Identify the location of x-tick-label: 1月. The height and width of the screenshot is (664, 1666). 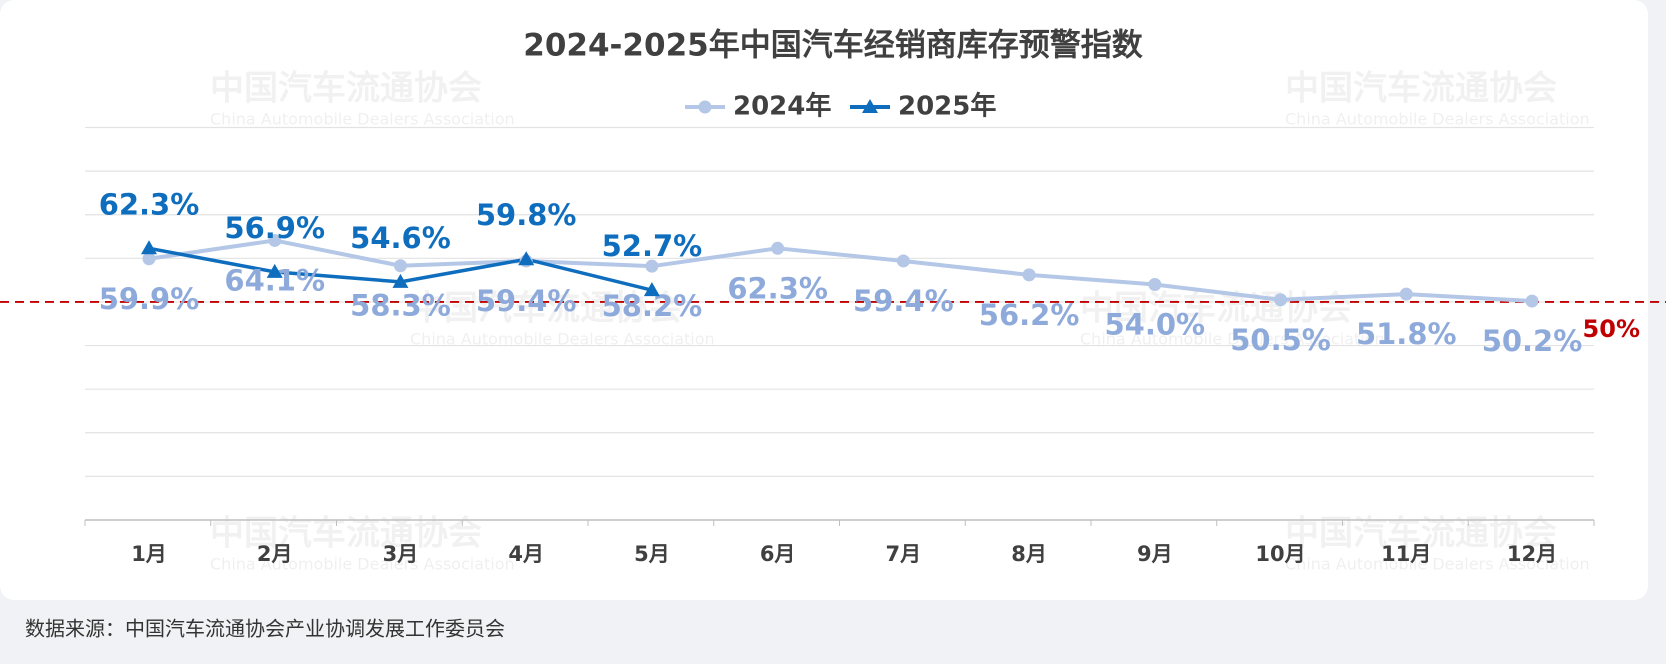
(149, 554).